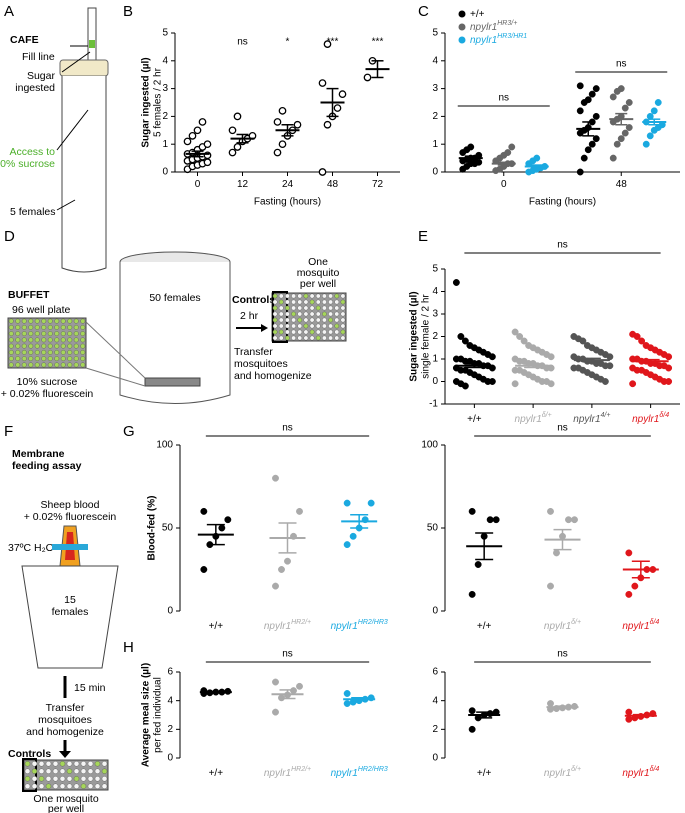 This screenshot has width=685, height=813. Describe the element at coordinates (174, 298) in the screenshot. I see `diagram-text: 50 females` at that location.